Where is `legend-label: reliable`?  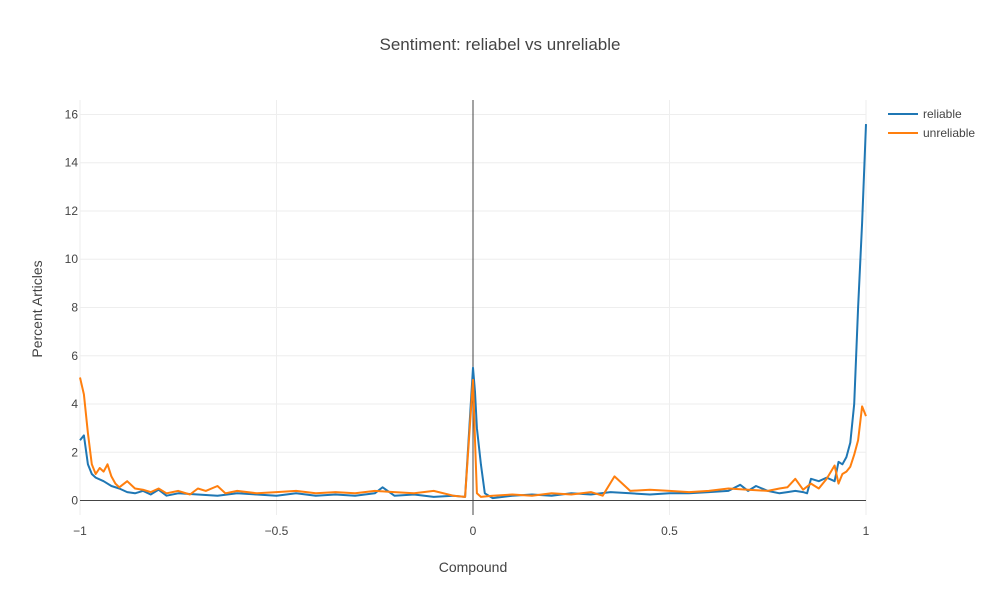
legend-label: reliable is located at coordinates (942, 114).